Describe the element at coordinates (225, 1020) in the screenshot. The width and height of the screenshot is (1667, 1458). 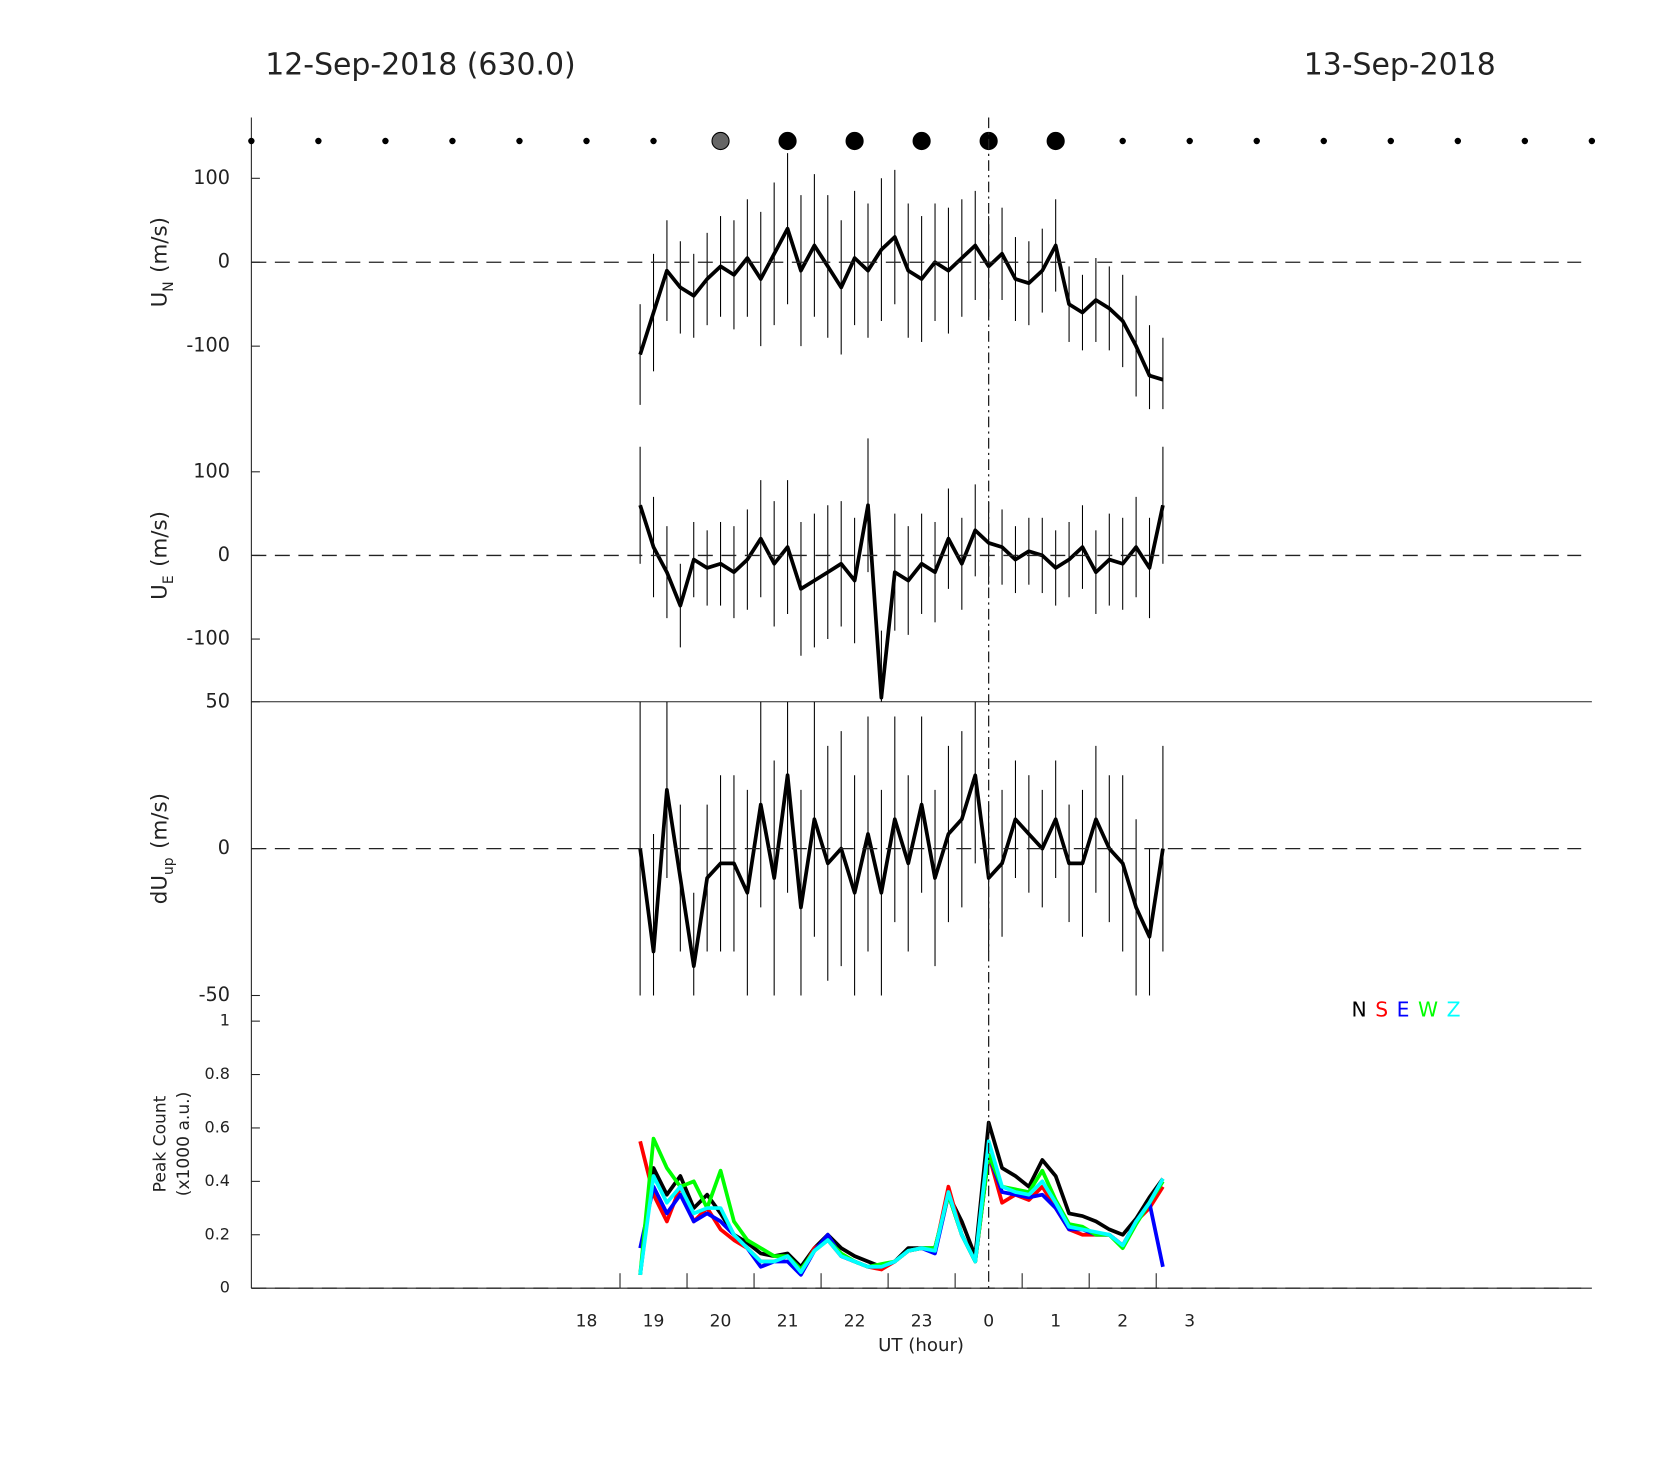
I see `y-tick-label: 1` at that location.